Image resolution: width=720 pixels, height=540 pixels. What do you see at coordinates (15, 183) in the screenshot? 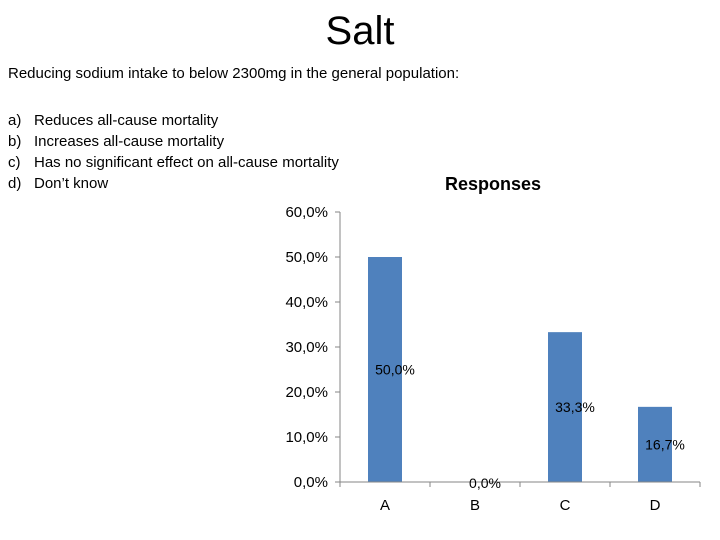
I see `option-letter: d)` at bounding box center [15, 183].